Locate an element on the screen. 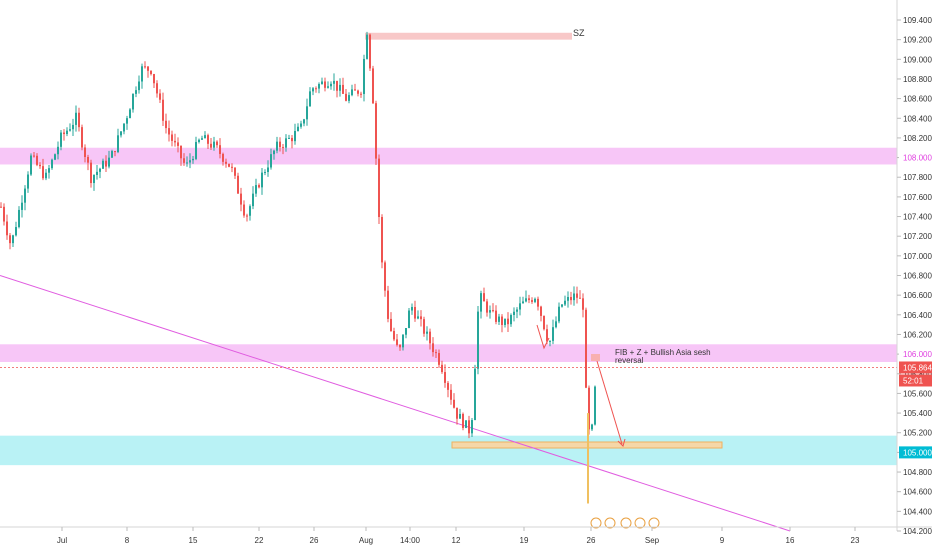 This screenshot has height=555, width=932. x-tick-label: 15 is located at coordinates (193, 540).